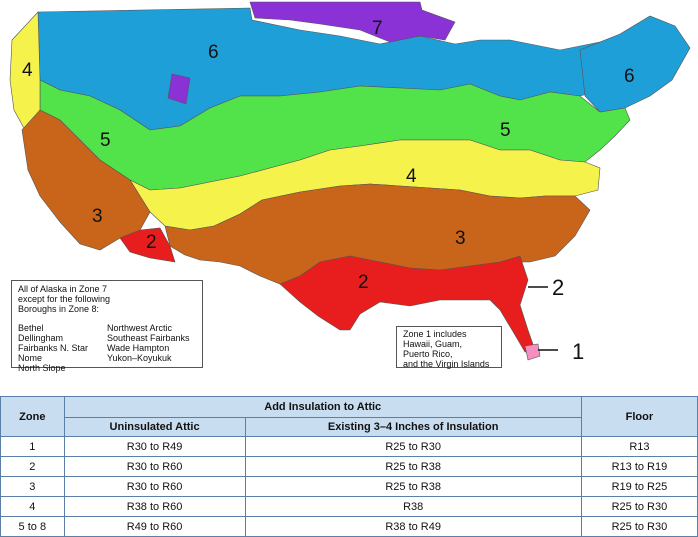 This screenshot has width=698, height=537. I want to click on zone-1-note-line: Hawaii, Guam,, so click(433, 344).